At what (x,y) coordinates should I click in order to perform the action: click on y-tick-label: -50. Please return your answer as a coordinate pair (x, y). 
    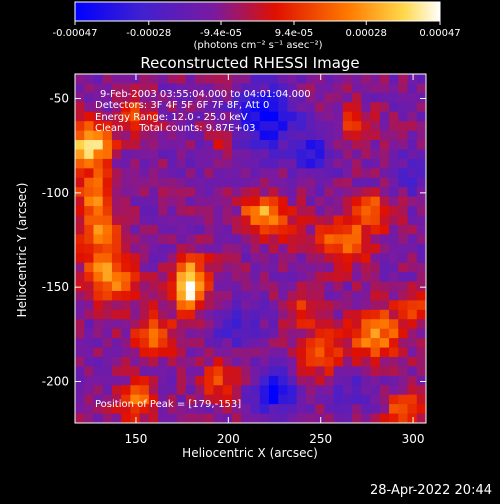
    Looking at the image, I should click on (59, 99).